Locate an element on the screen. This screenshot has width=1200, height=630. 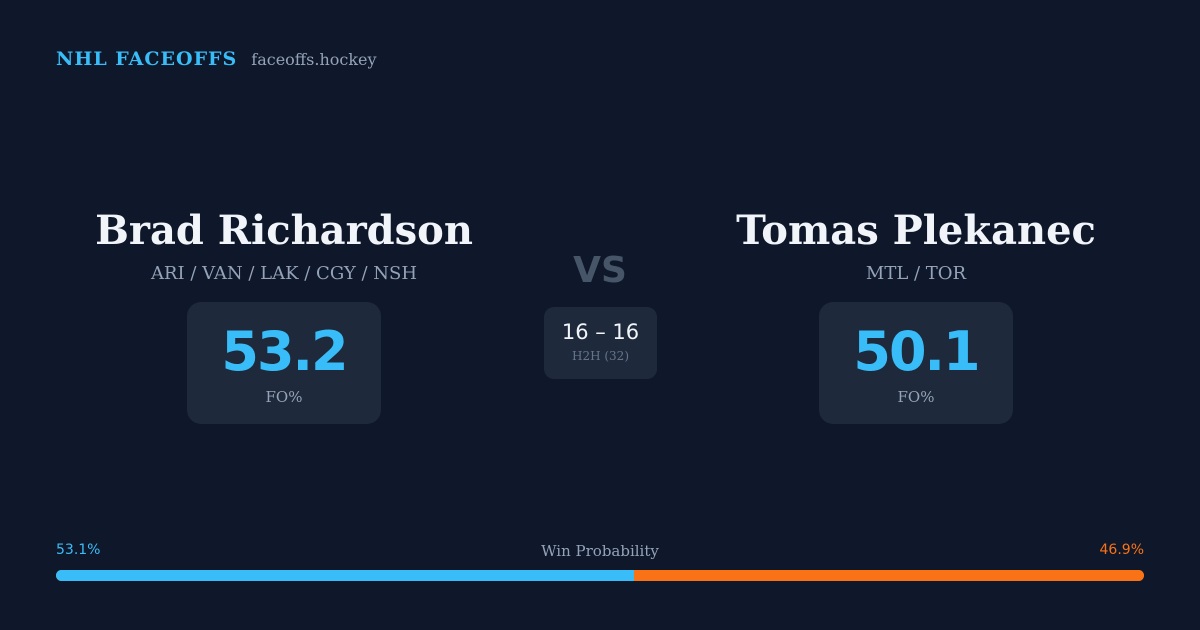
player-right-name: Tomas Plekanec is located at coordinates (916, 230).